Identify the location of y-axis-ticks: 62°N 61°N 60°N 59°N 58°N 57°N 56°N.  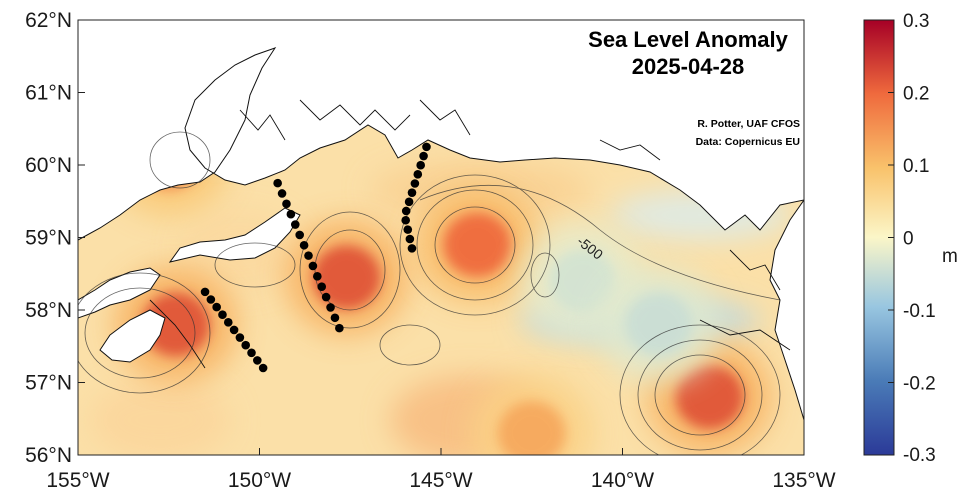
(55, 238).